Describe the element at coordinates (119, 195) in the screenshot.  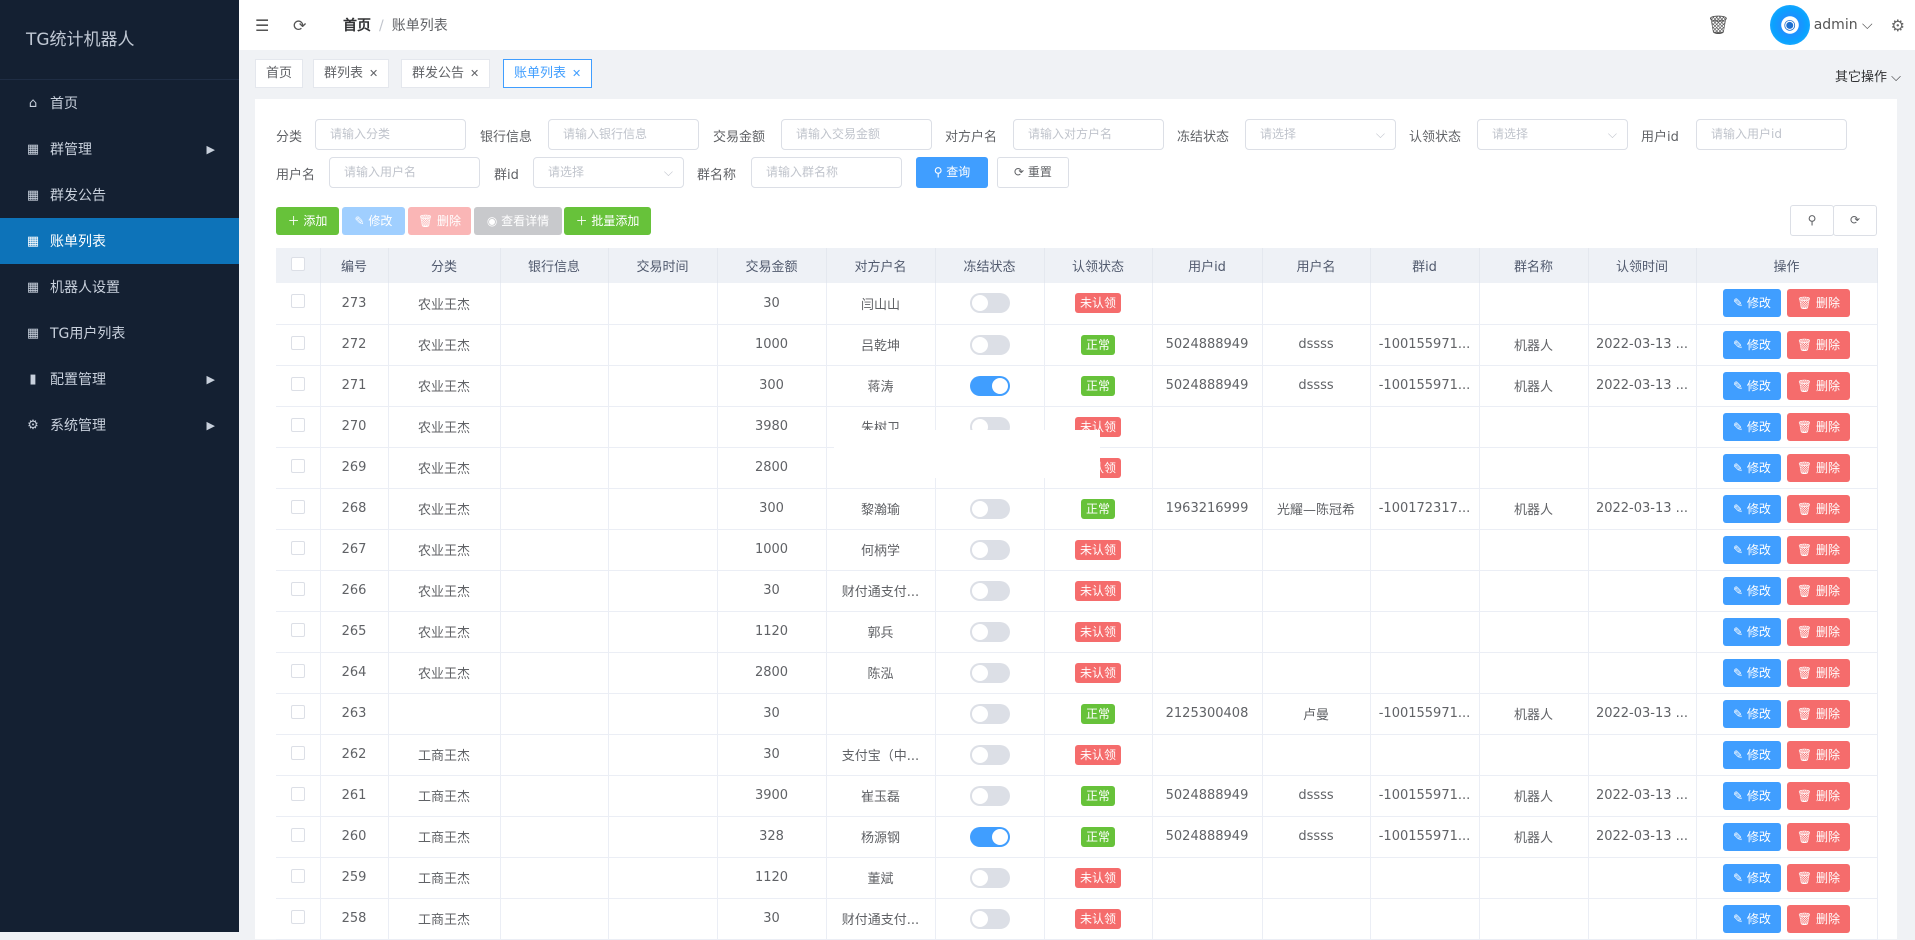
I see `sidebar-item-2: ▦ 群发公告` at that location.